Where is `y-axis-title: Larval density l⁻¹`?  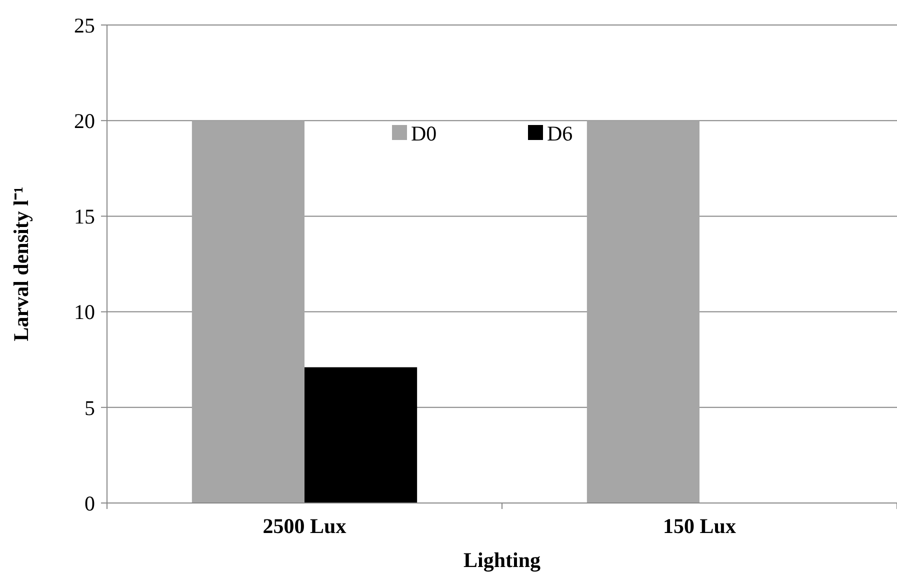
y-axis-title: Larval density l⁻¹ is located at coordinates (21, 264).